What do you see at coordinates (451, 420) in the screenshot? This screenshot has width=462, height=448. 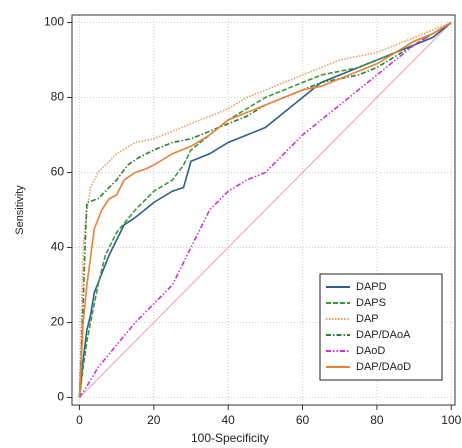 I see `x-tick-label: 100` at bounding box center [451, 420].